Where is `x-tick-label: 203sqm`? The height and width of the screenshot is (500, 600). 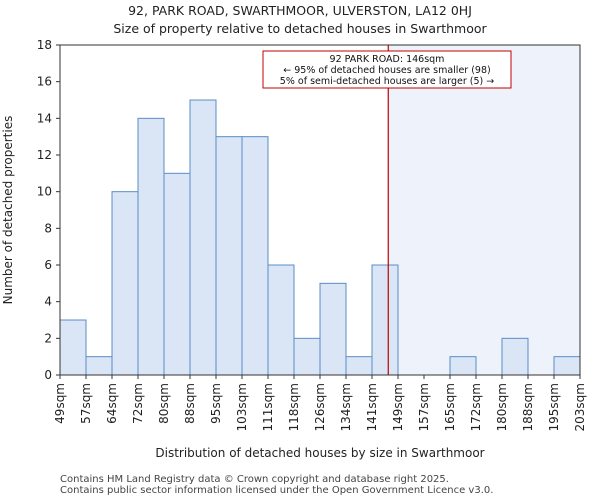 x-tick-label: 203sqm is located at coordinates (580, 407).